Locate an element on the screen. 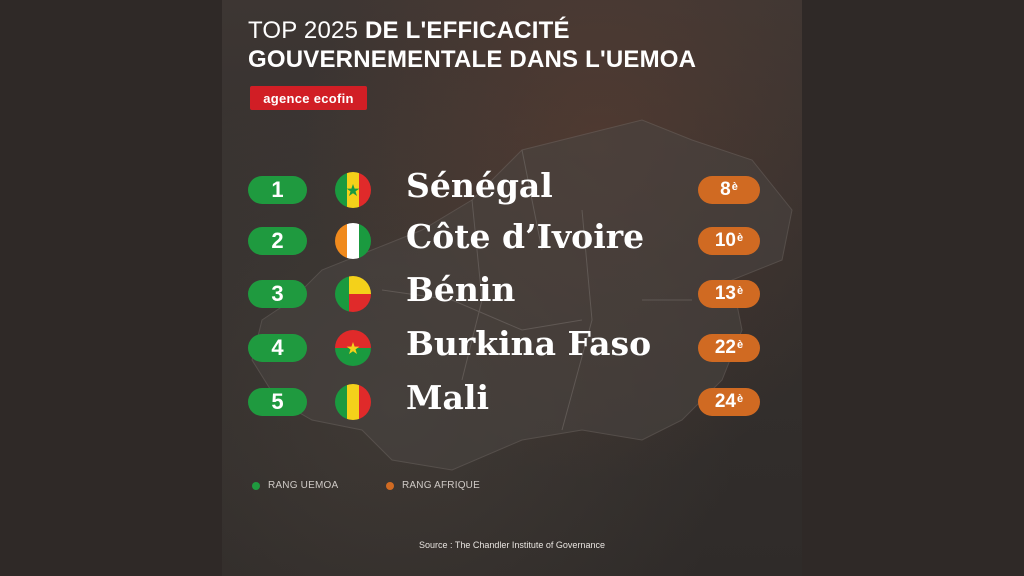 This screenshot has height=576, width=1024. uemoa-rank-badge: 1 is located at coordinates (277, 190).